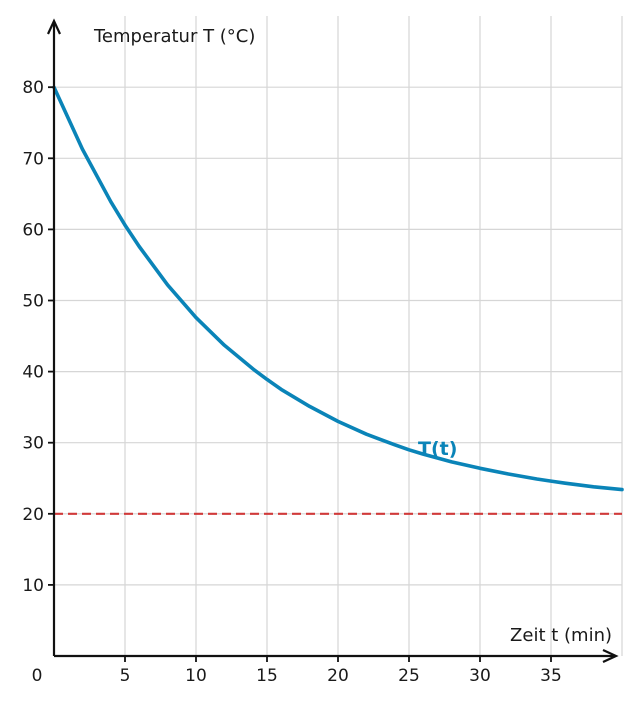 The image size is (639, 704). Describe the element at coordinates (561, 635) in the screenshot. I see `x-axis-label: Zeit t (min)` at that location.